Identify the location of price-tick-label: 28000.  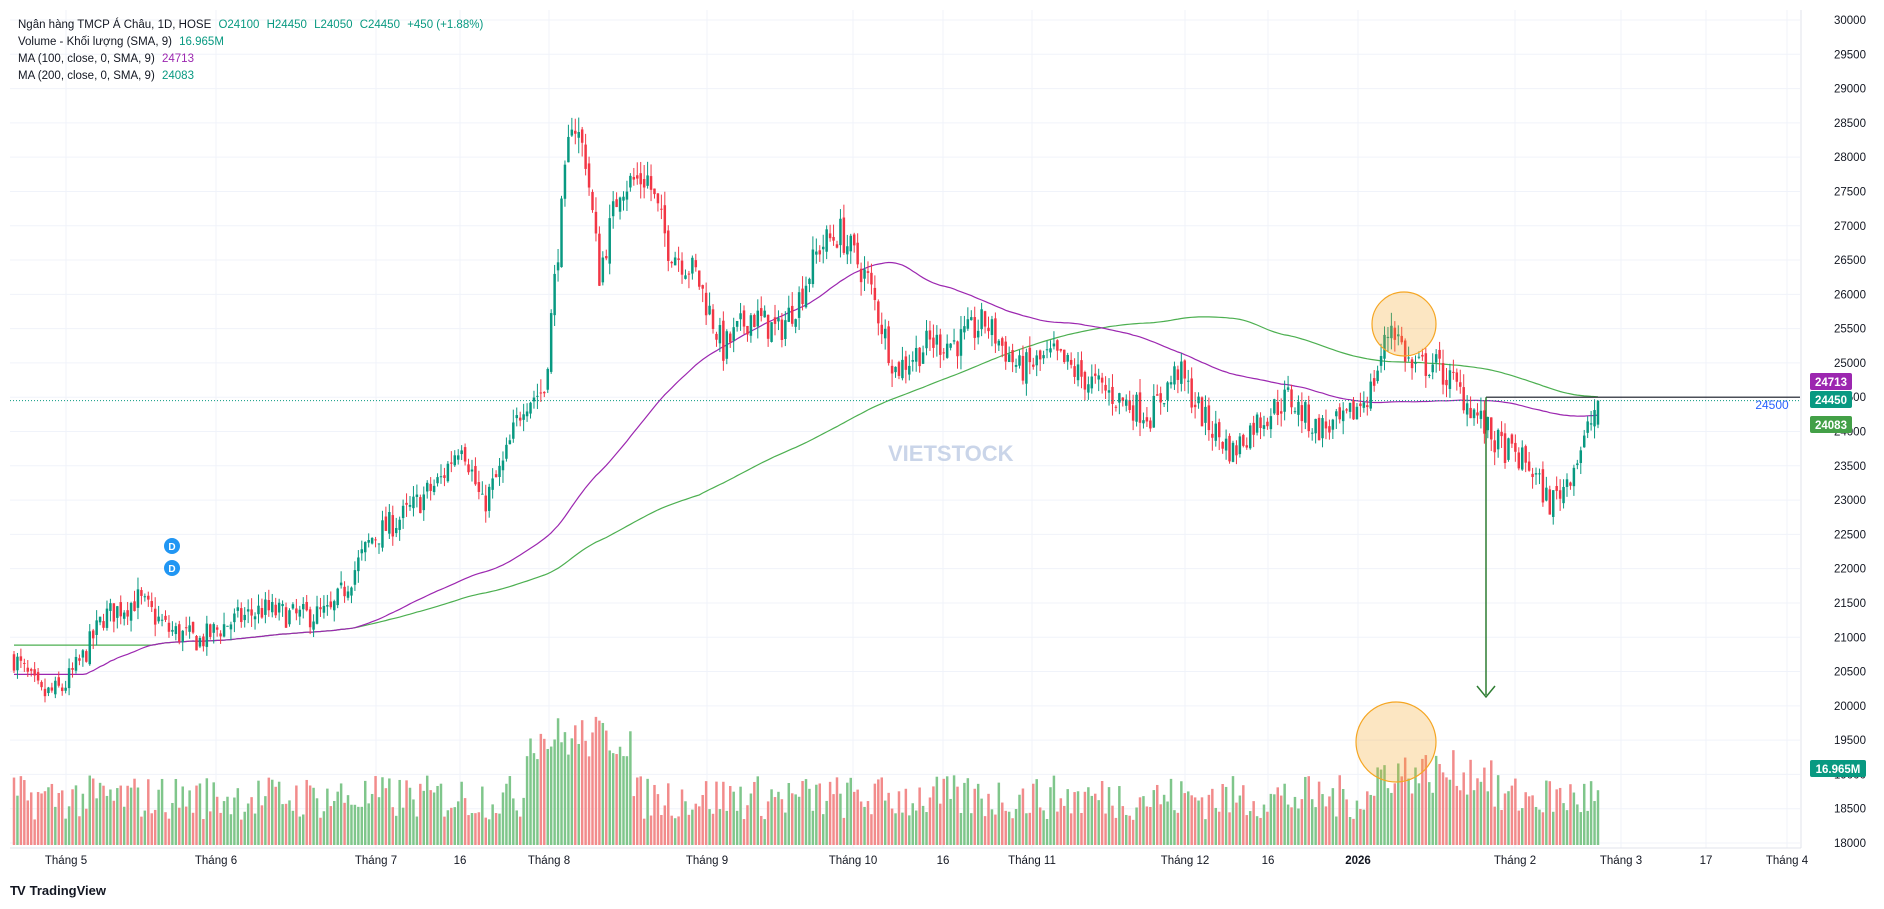
(1850, 158).